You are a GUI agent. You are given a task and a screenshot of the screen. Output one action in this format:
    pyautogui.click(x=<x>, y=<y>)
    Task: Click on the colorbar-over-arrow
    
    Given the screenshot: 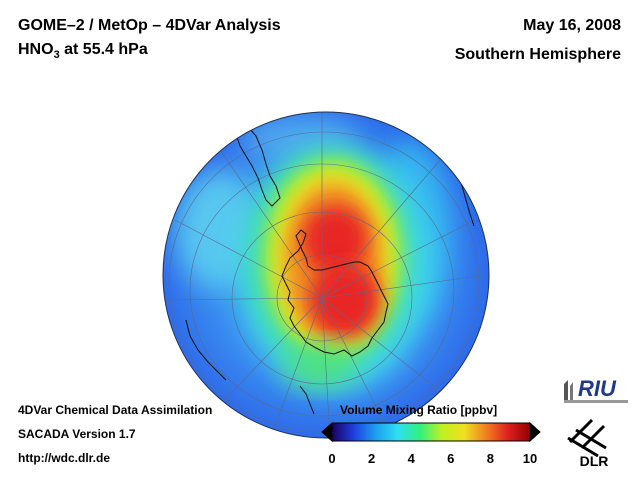 What is the action you would take?
    pyautogui.click(x=535, y=432)
    